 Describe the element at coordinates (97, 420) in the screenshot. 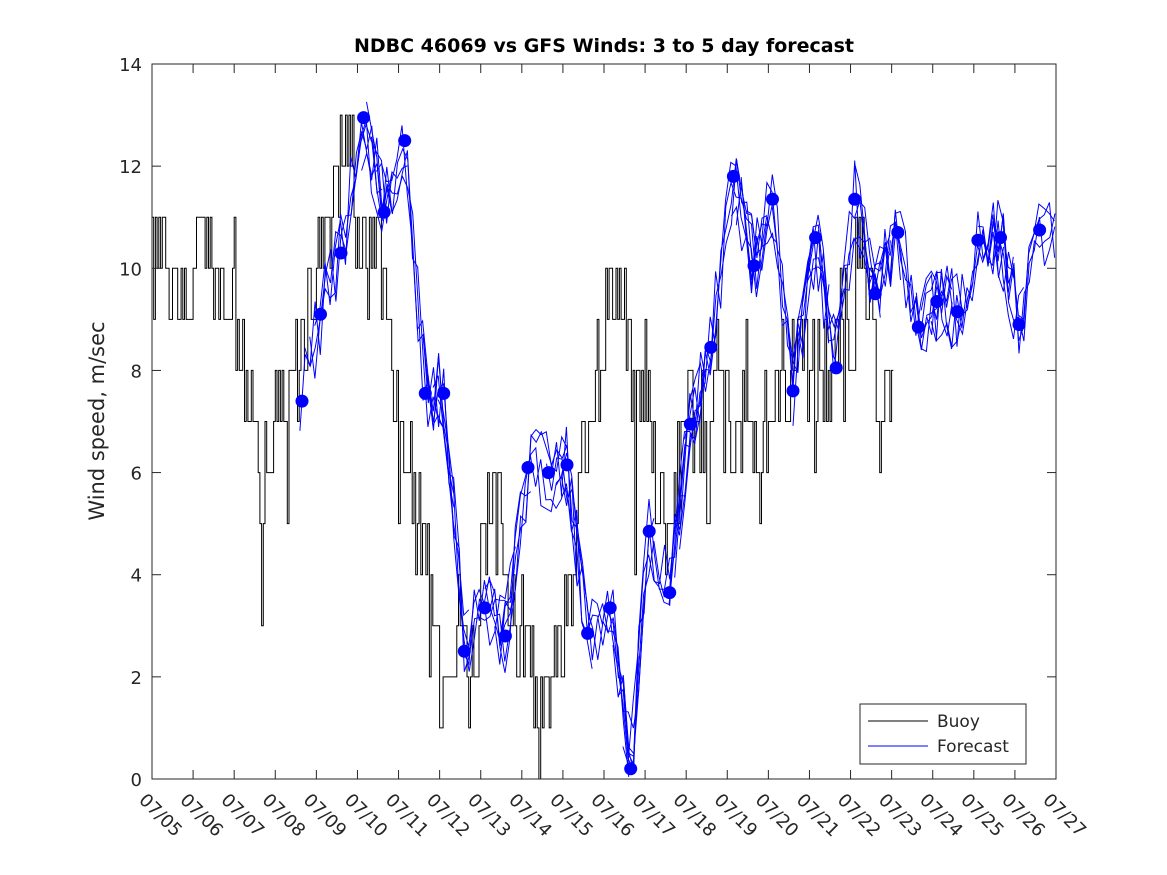

I see `y-axis-label: Wind speed, m/sec` at that location.